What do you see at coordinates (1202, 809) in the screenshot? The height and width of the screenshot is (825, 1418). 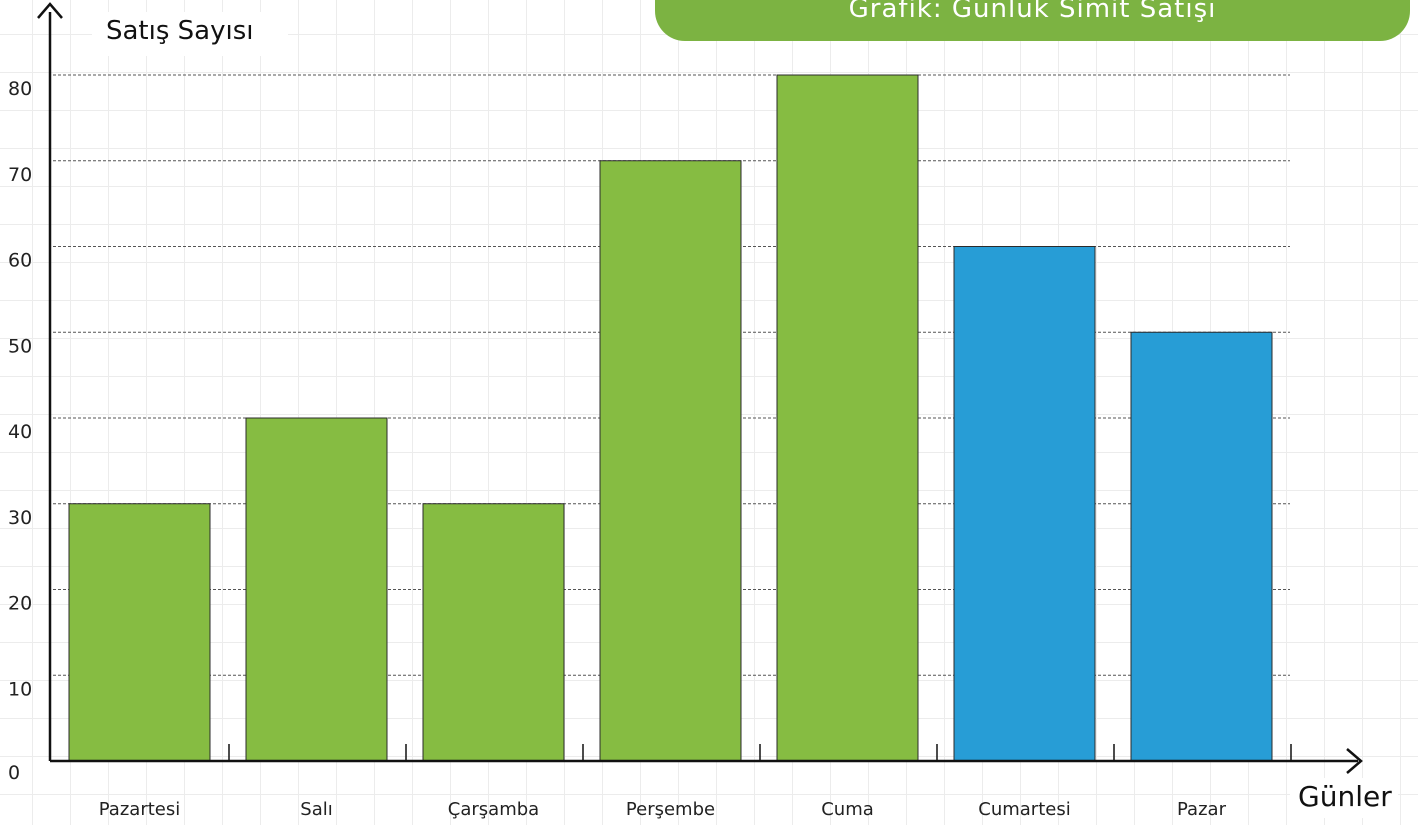 I see `x-tick-label: Pazar` at bounding box center [1202, 809].